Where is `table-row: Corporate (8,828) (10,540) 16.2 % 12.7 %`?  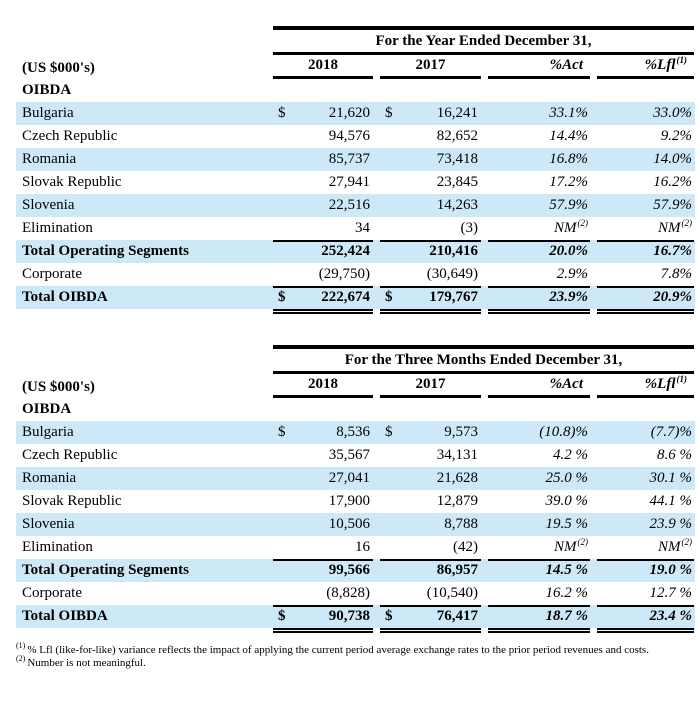 table-row: Corporate (8,828) (10,540) 16.2 % 12.7 % is located at coordinates (355, 594).